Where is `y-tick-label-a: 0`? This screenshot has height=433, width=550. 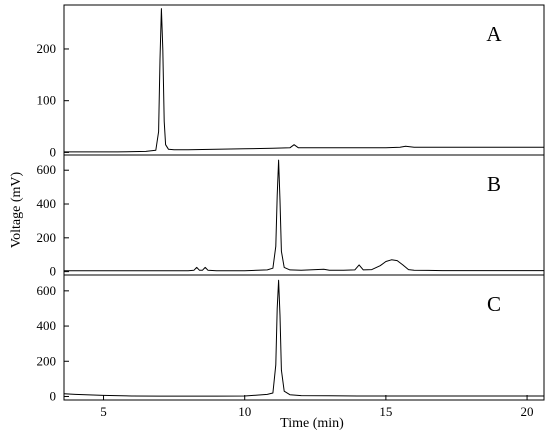
y-tick-label-a: 0 is located at coordinates (53, 151).